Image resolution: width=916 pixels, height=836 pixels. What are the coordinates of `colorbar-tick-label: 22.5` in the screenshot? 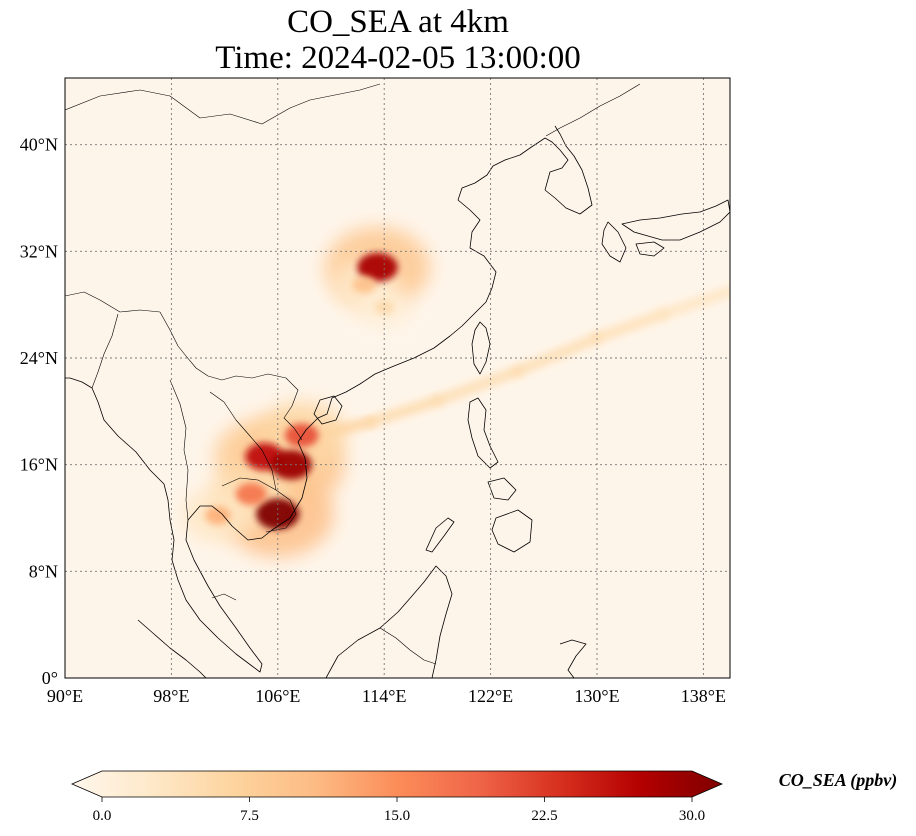 It's located at (544, 816).